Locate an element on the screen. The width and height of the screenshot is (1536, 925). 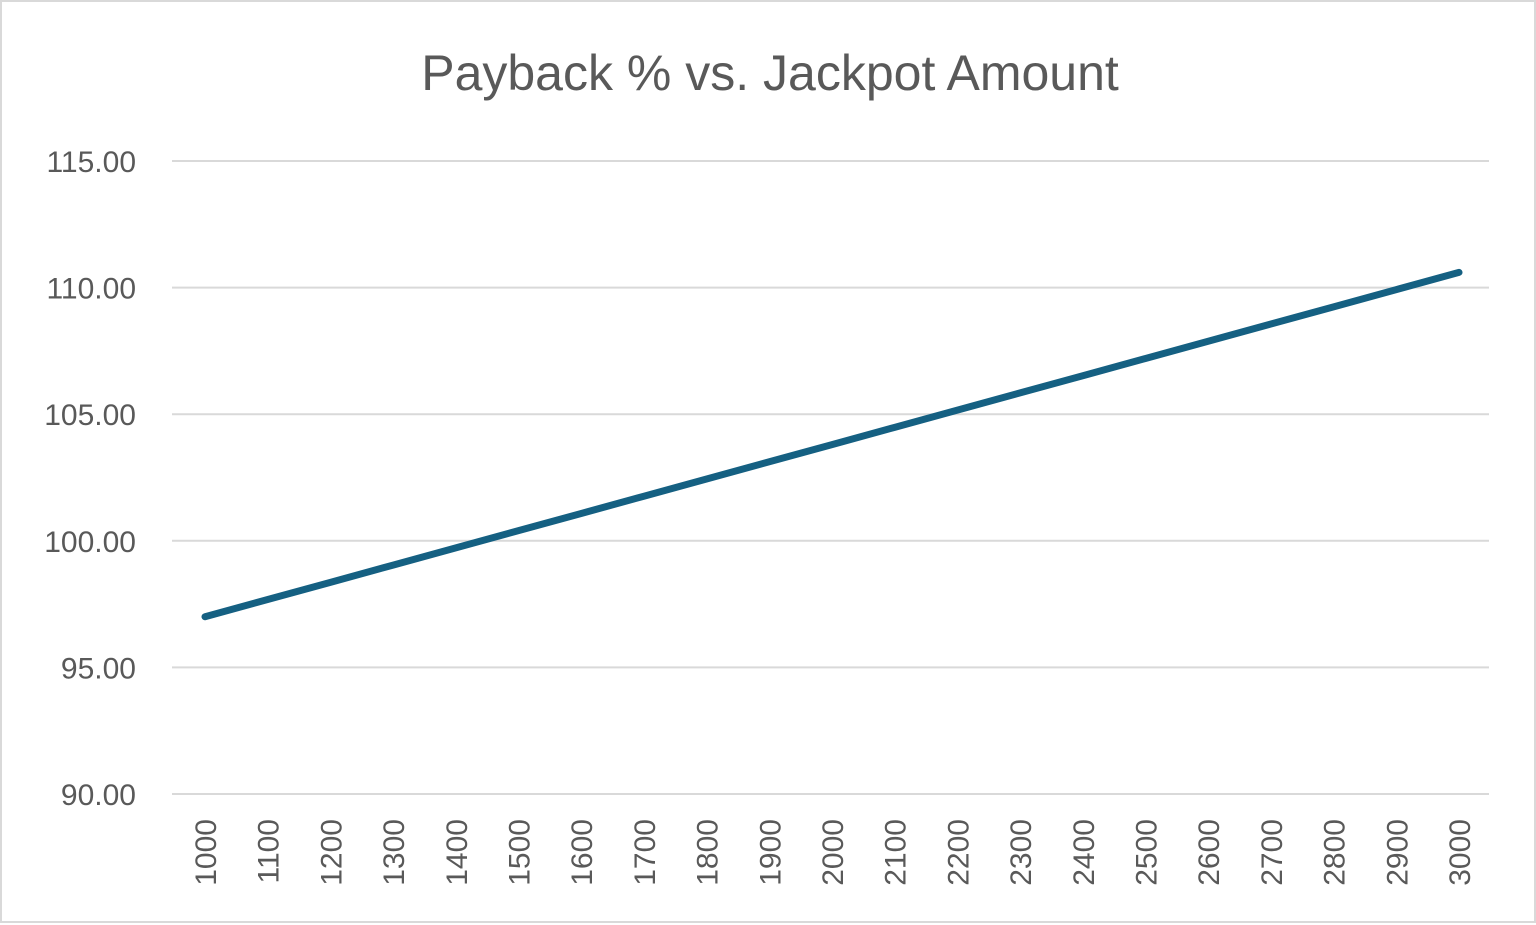
y-axis-ticks: 90.00 95.00 100.00 105.00 110.00 115.00 is located at coordinates (90, 479).